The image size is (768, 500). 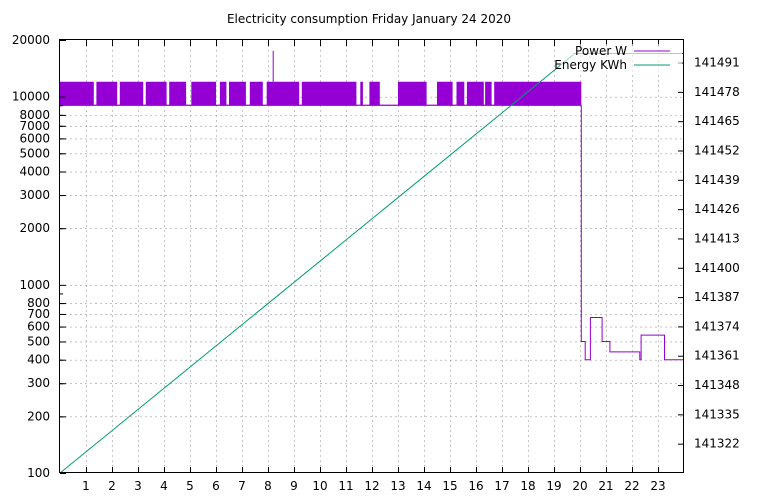 What do you see at coordinates (717, 297) in the screenshot?
I see `y2-tick-label: 141387` at bounding box center [717, 297].